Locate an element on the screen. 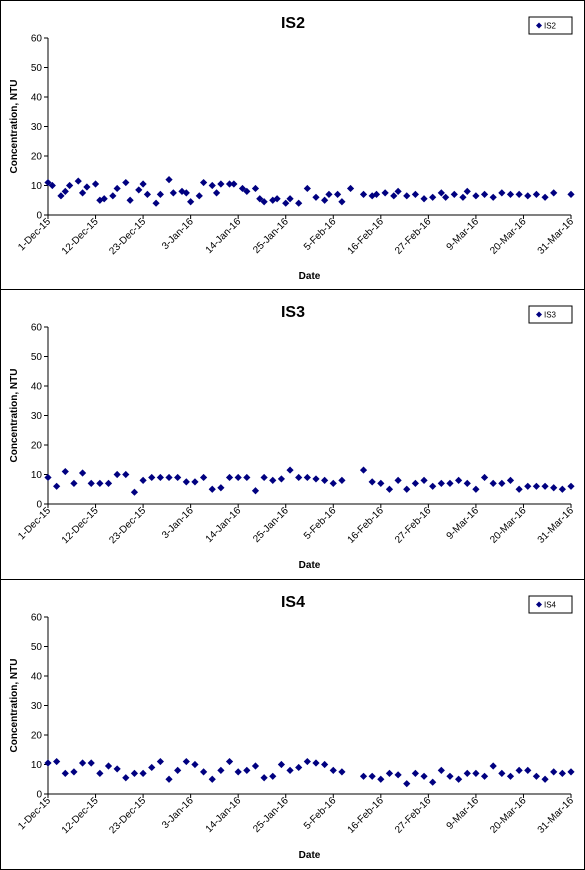 This screenshot has width=585, height=870. x-tick-label: 27-Feb-16 is located at coordinates (413, 815).